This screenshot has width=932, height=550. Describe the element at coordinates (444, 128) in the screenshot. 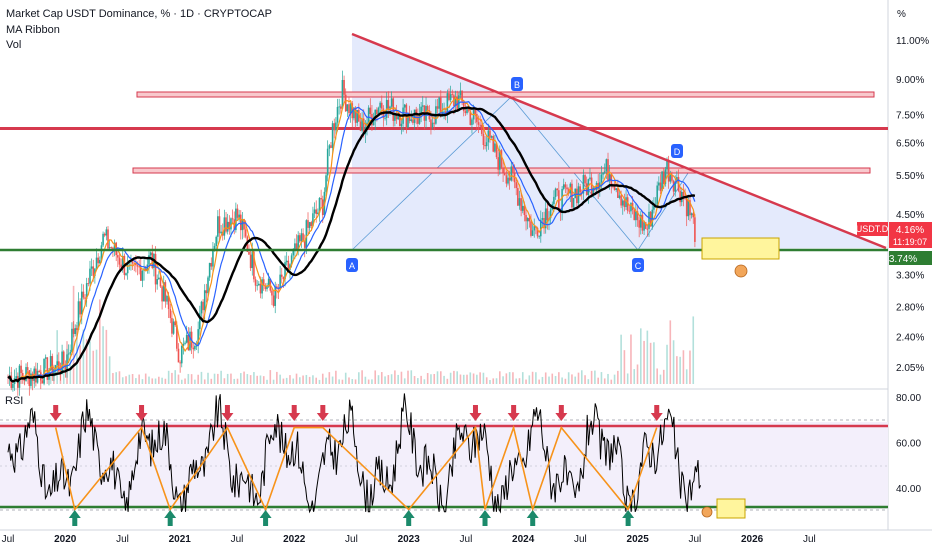

I see `resistance-line-mid` at that location.